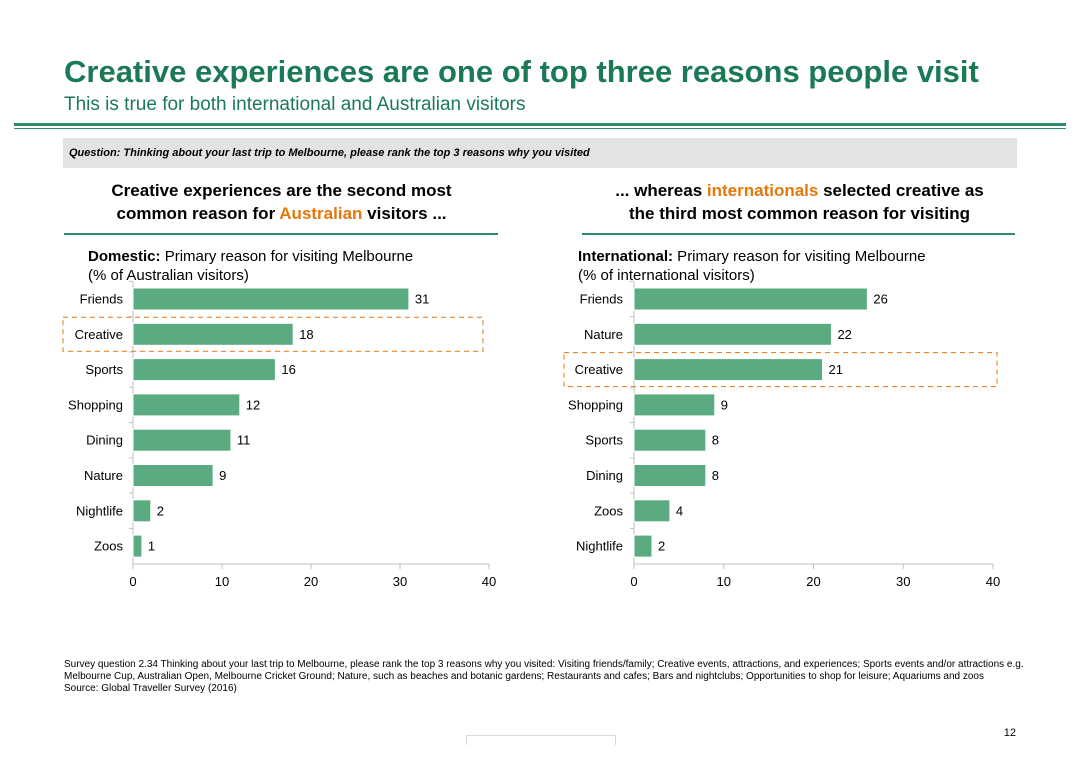 This screenshot has width=1080, height=763. I want to click on international-chart-title-rest: Primary reason for visiting Melbourne, so click(799, 256).